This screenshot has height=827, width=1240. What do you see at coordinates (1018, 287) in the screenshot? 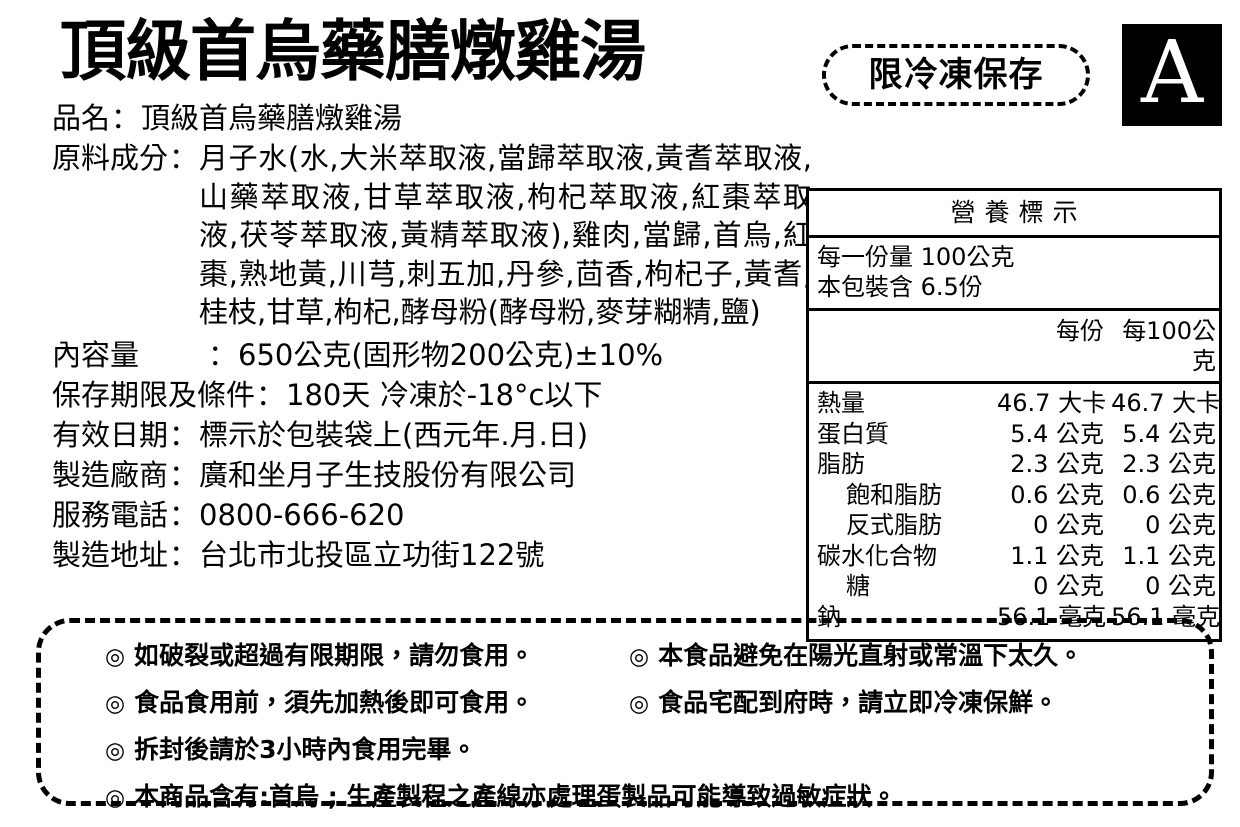
I see `servings-per-pack-line: 本包裝含 6.5份` at bounding box center [1018, 287].